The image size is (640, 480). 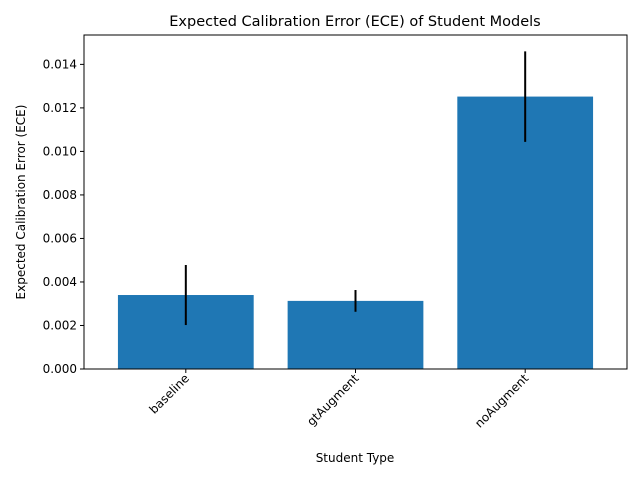 What do you see at coordinates (355, 458) in the screenshot?
I see `x-axis-label: Student Type` at bounding box center [355, 458].